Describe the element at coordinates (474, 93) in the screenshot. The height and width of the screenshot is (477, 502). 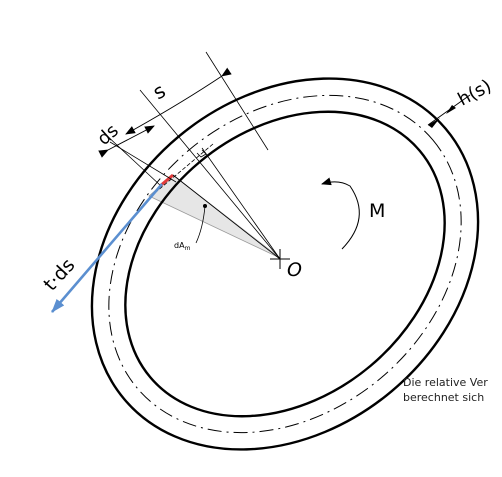
I see `h-label: h(s)` at that location.